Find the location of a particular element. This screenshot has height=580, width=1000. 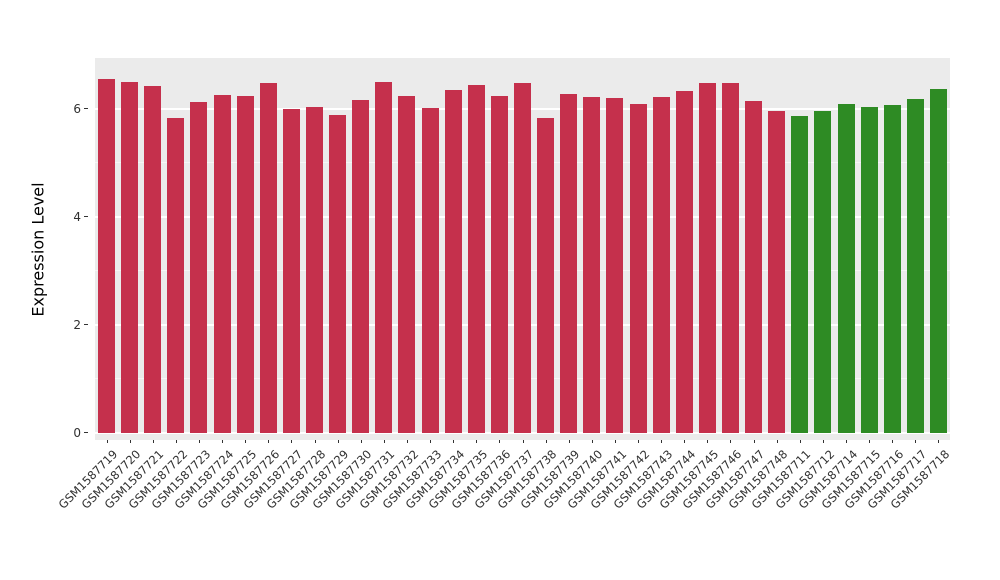

y-tick-label: 6 is located at coordinates (77, 108).